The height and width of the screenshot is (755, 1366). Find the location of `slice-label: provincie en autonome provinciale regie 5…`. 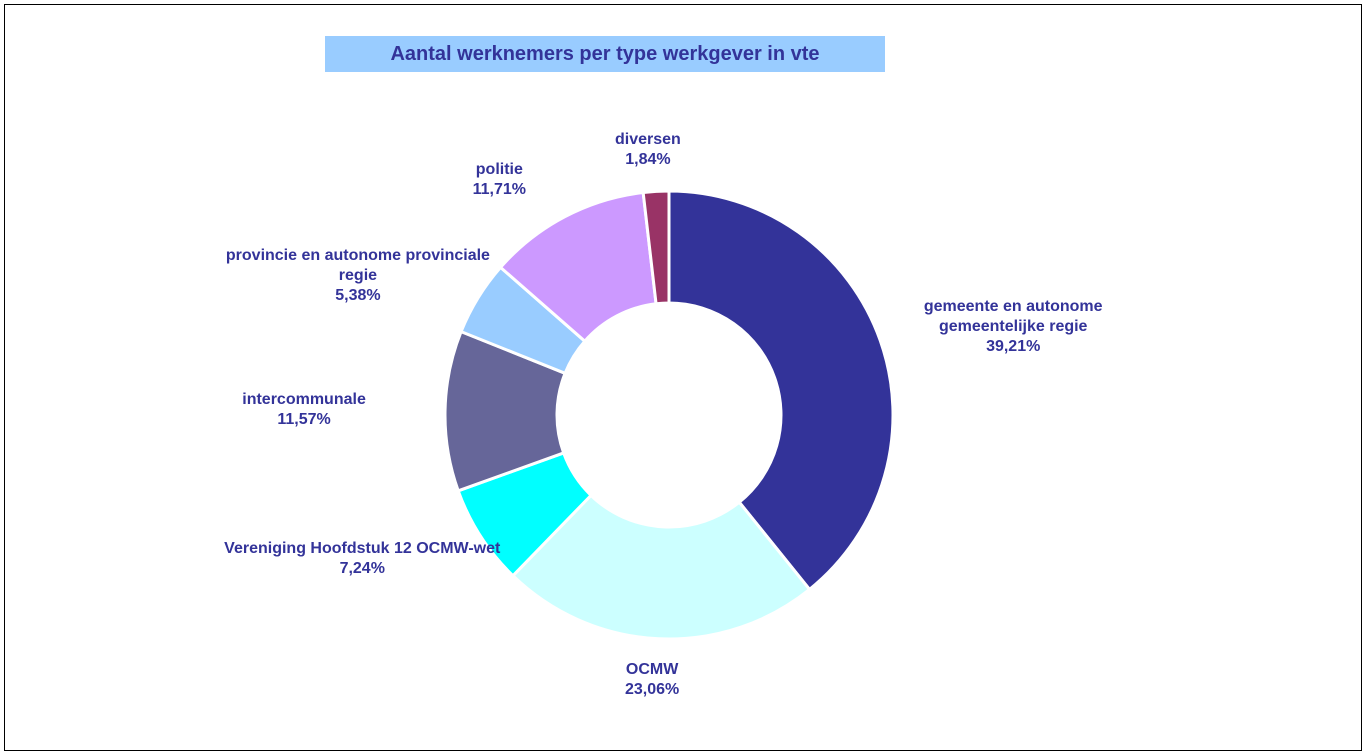

slice-label: provincie en autonome provinciale regie 5… is located at coordinates (358, 276).